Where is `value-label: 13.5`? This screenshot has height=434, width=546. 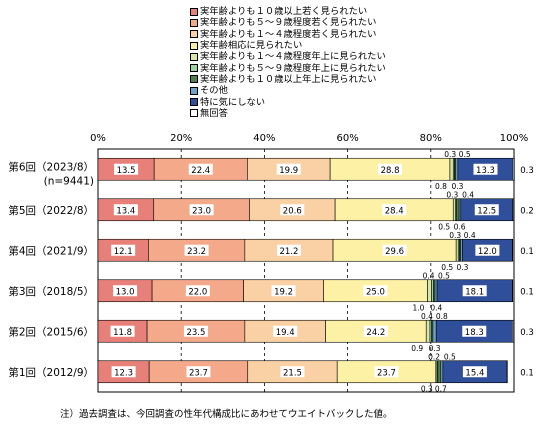 value-label: 13.5 is located at coordinates (126, 171).